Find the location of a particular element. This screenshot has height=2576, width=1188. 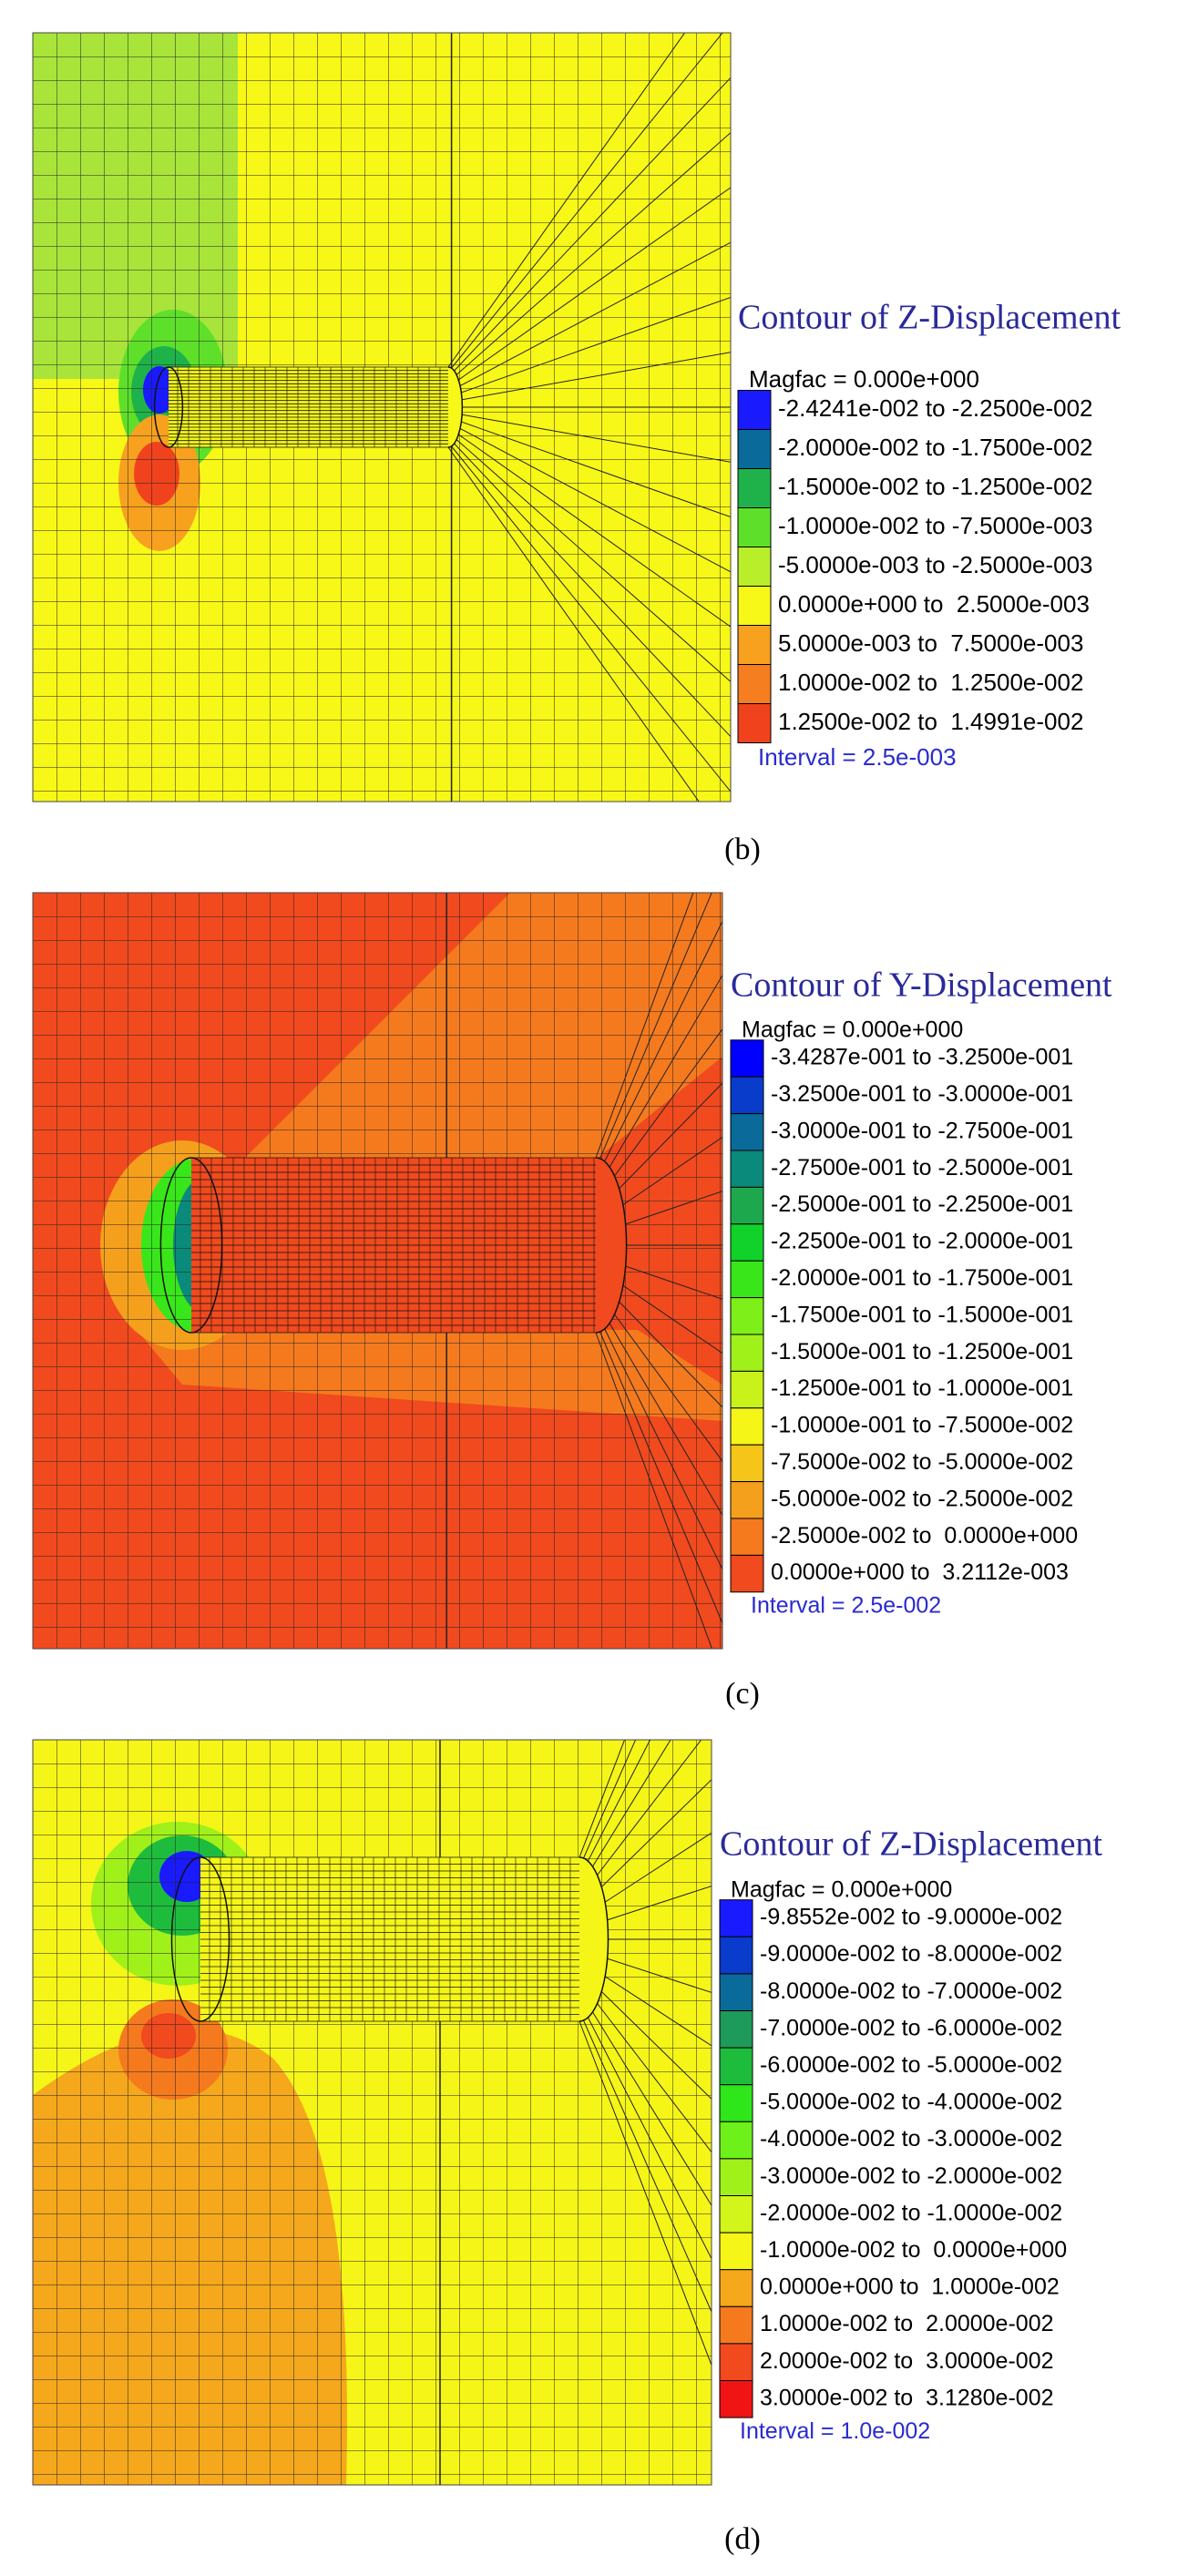

tunnel-end is located at coordinates (594, 1939).